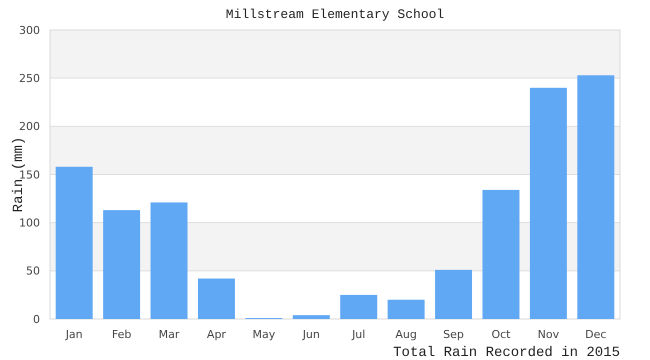 The image size is (650, 360). Describe the element at coordinates (29, 127) in the screenshot. I see `y-tick-label: 200` at that location.